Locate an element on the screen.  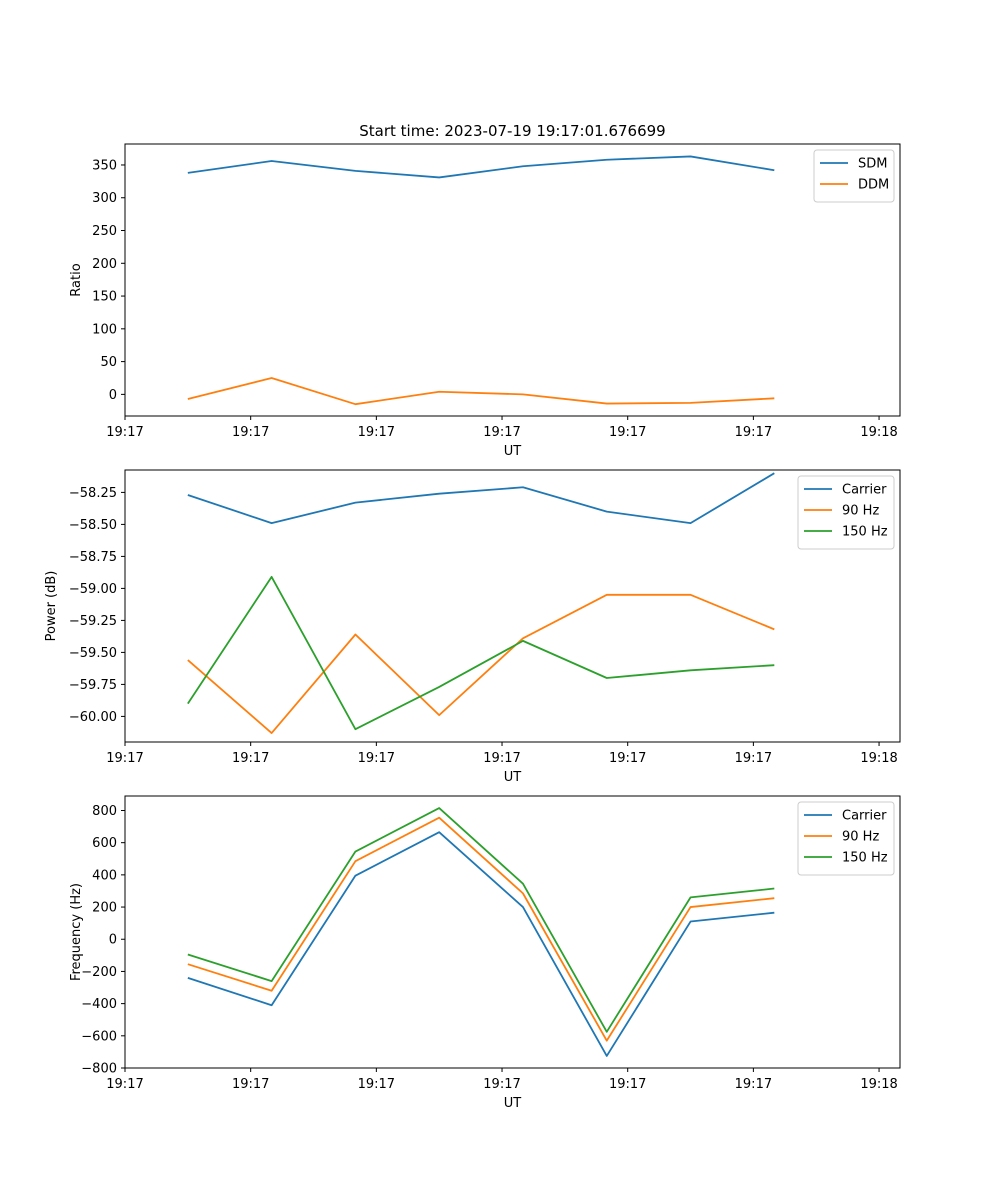
y-axis-label: Ratio is located at coordinates (76, 279).